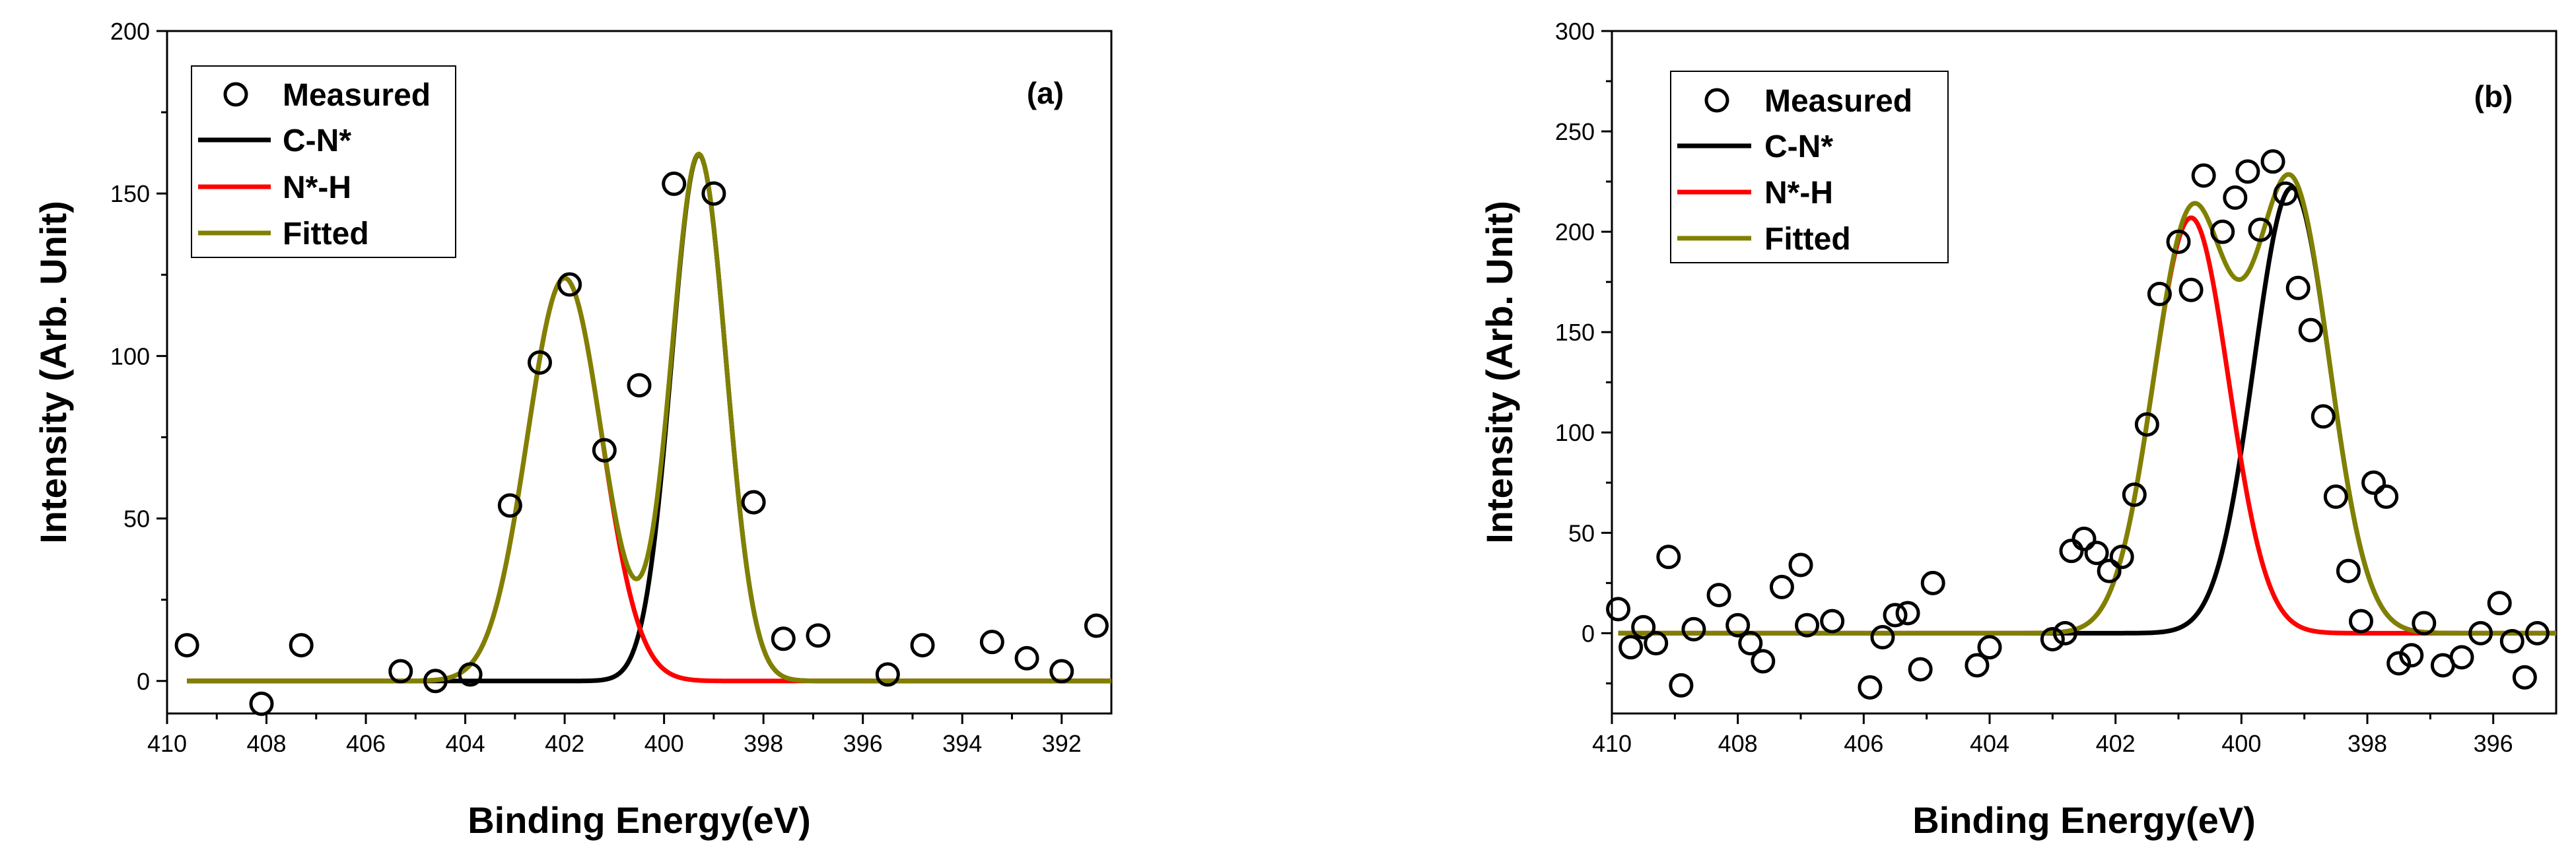  What do you see at coordinates (639, 820) in the screenshot?
I see `x-axis-title-a: Binding Energy(eV)` at bounding box center [639, 820].